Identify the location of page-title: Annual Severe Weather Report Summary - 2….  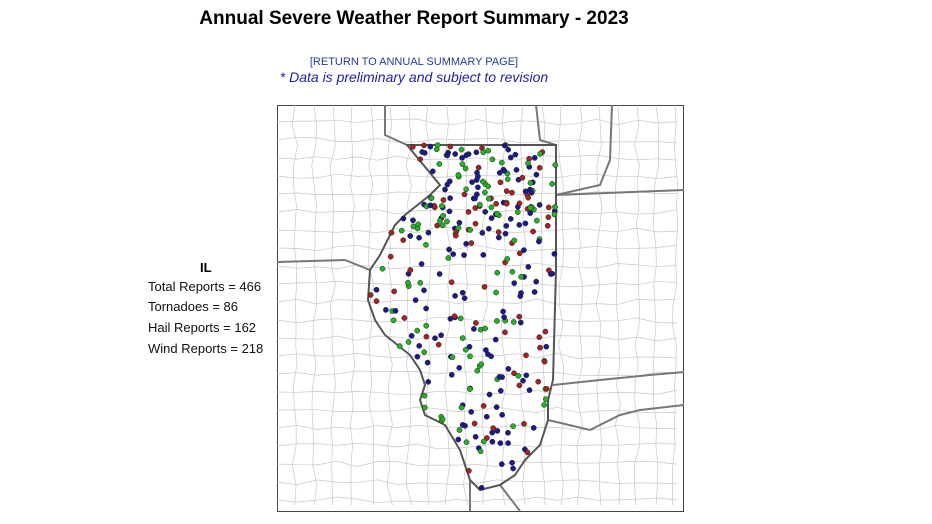
(414, 18).